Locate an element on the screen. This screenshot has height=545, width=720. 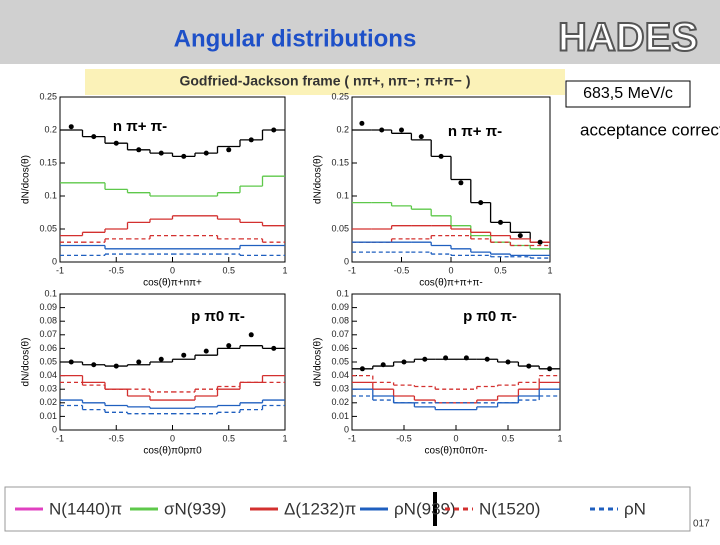
legend-label: N(1520) is located at coordinates (509, 508).